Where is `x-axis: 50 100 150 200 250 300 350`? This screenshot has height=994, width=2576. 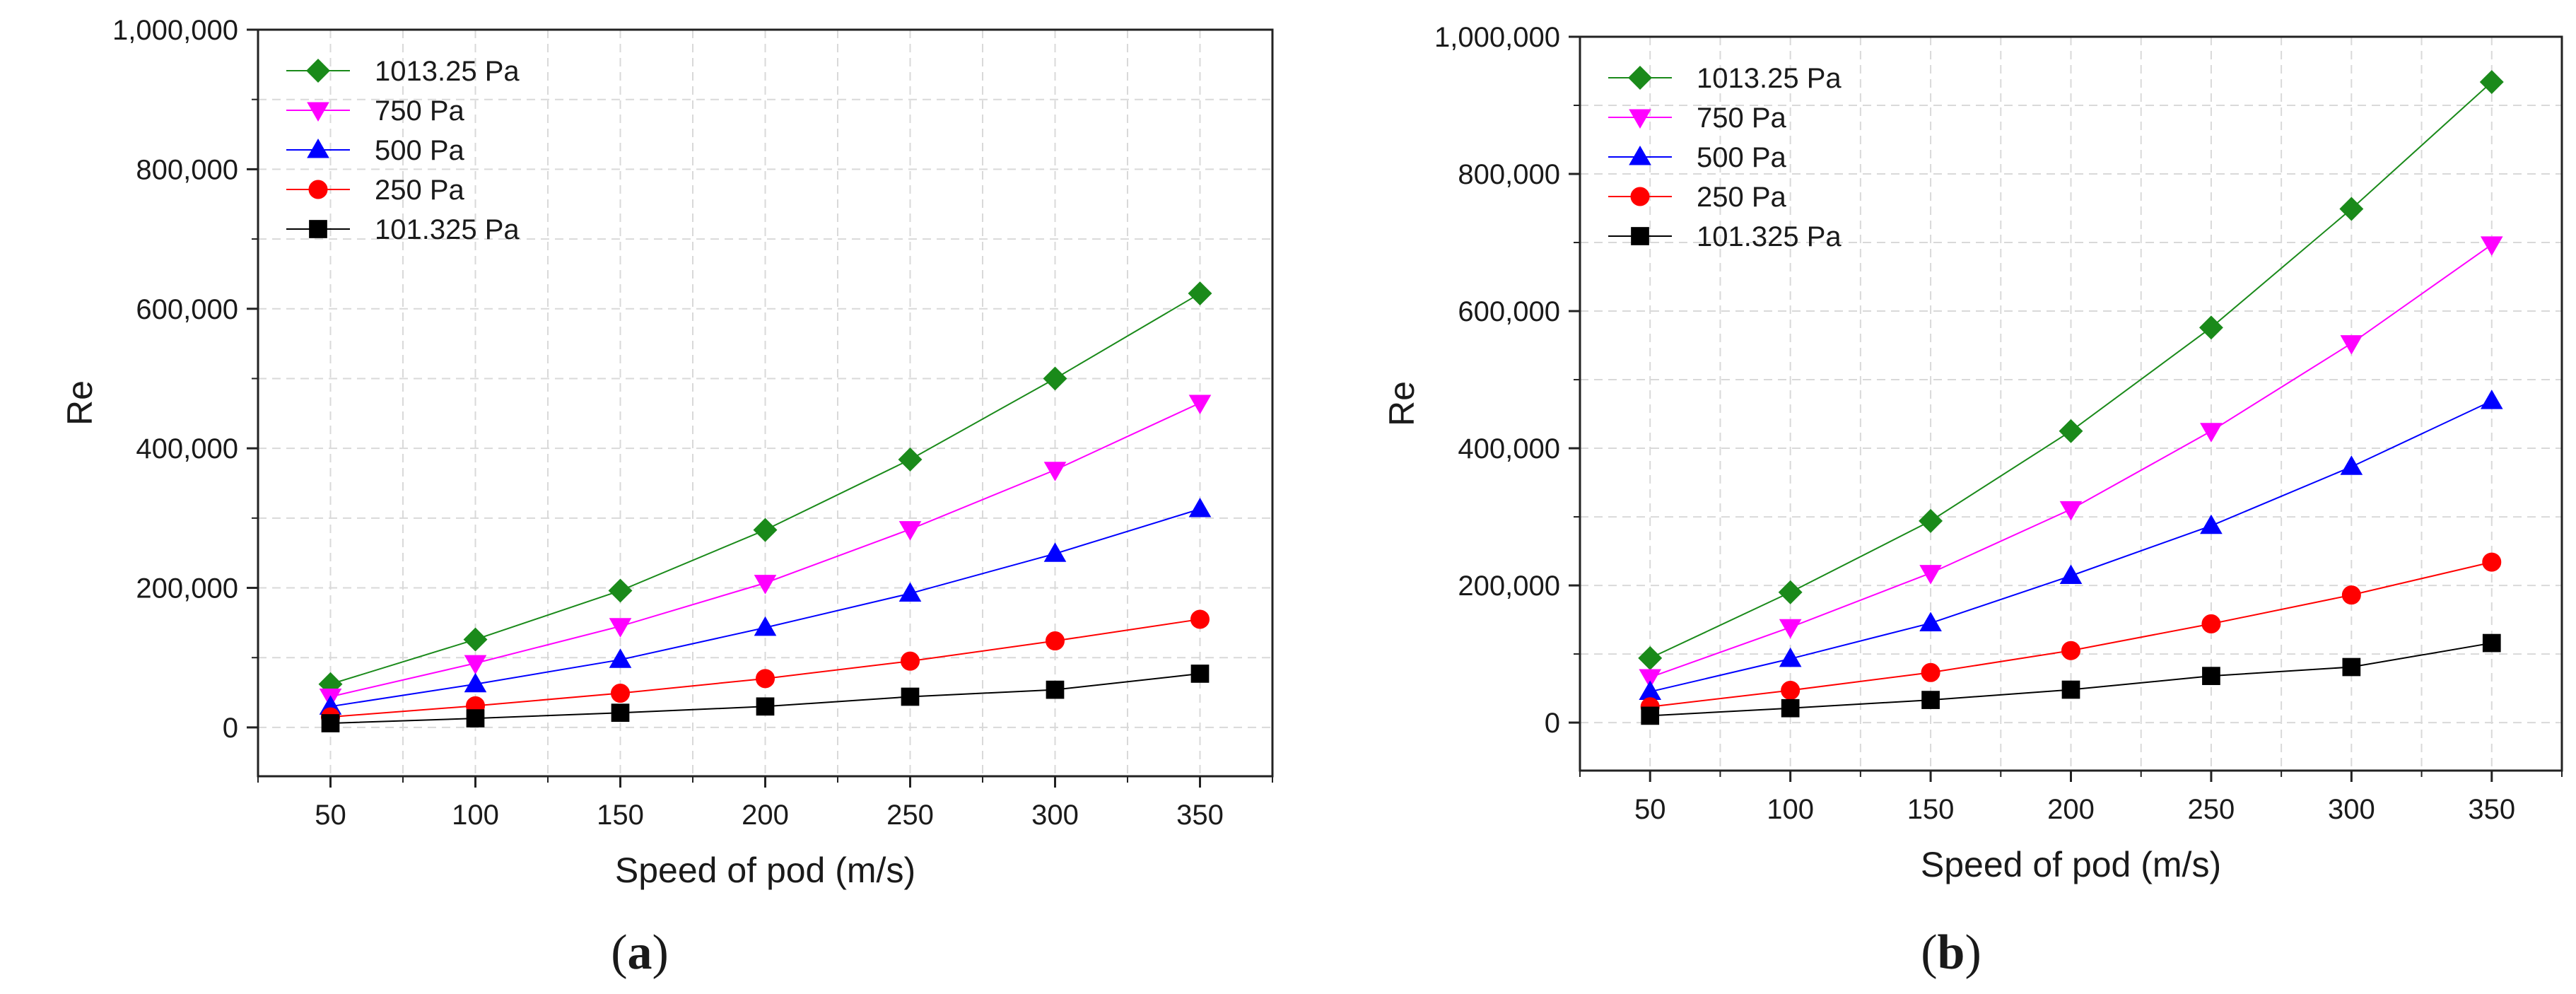 x-axis: 50 100 150 200 250 300 350 is located at coordinates (2071, 798).